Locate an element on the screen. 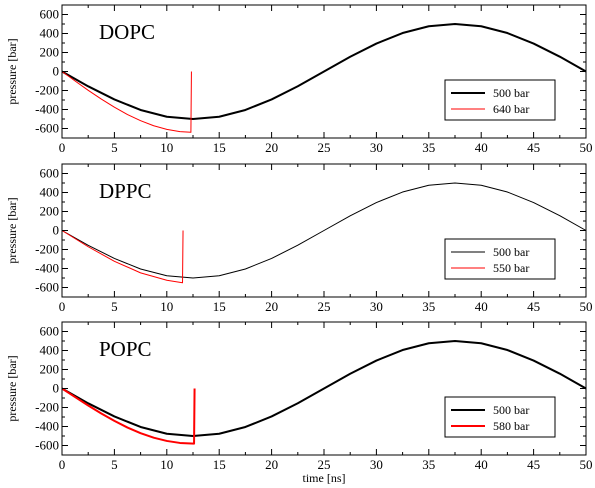 This screenshot has width=595, height=488. panel-1-x-tick-label: 50 is located at coordinates (586, 147).